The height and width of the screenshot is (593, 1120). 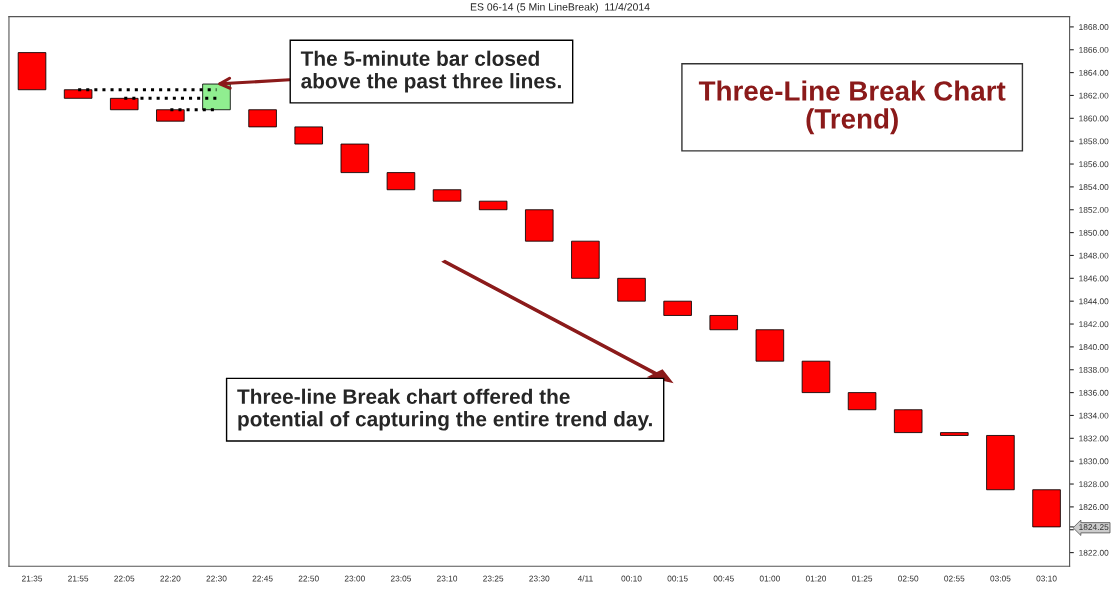 I want to click on annotation: Three-line Break chart offered the potential of capturing the entire trend day., so click(x=444, y=409).